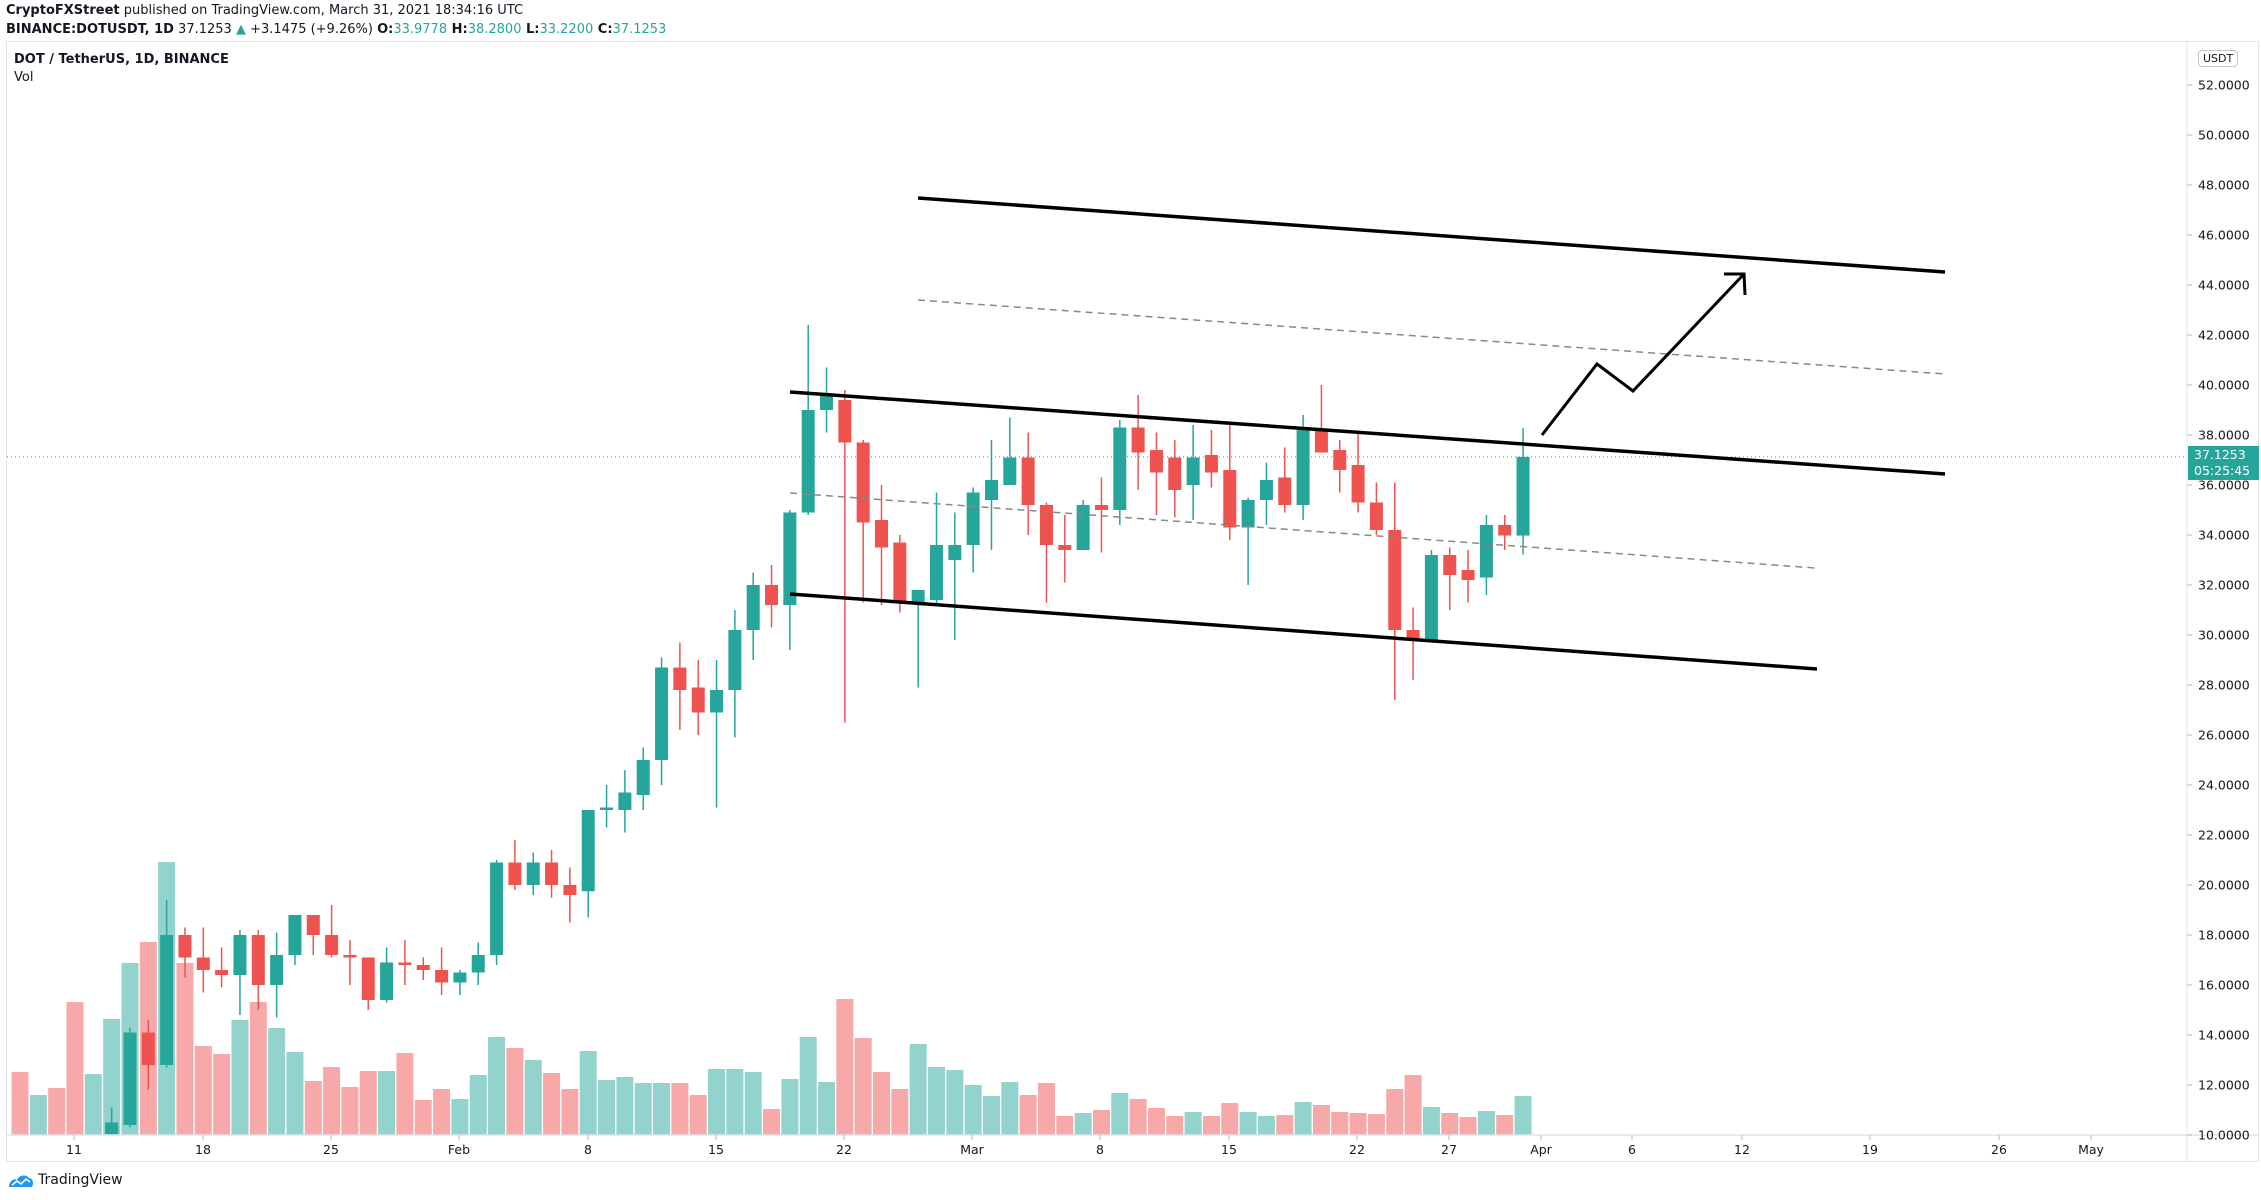 The width and height of the screenshot is (2261, 1200). Describe the element at coordinates (588, 1149) in the screenshot. I see `x-tick-label: 8` at that location.